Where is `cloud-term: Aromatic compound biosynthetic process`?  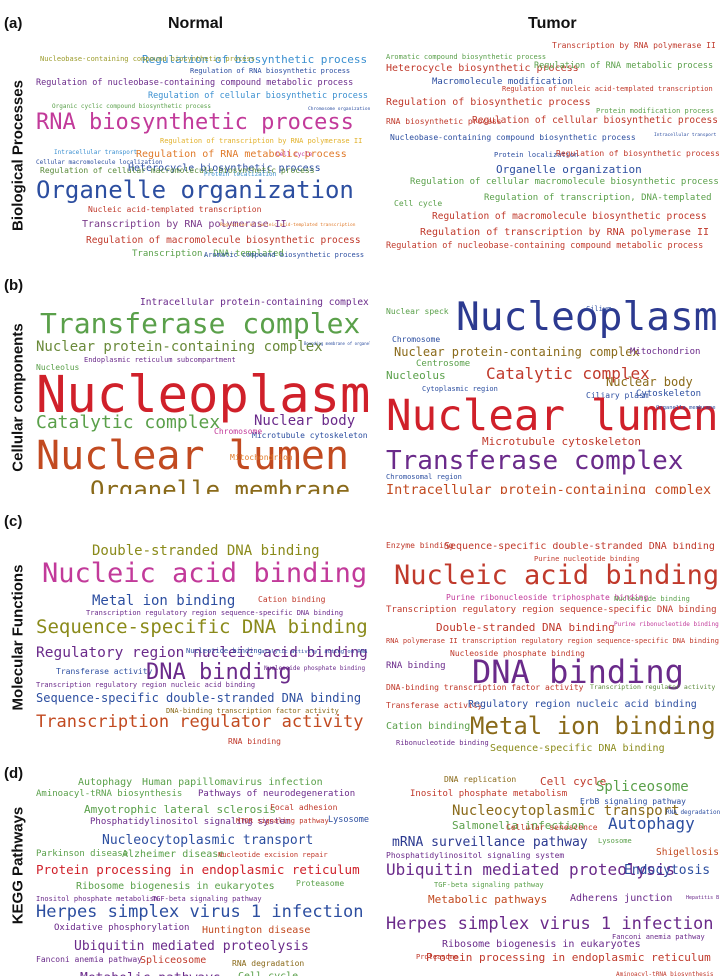
cloud-term: Aromatic compound biosynthetic process is located at coordinates (284, 255).